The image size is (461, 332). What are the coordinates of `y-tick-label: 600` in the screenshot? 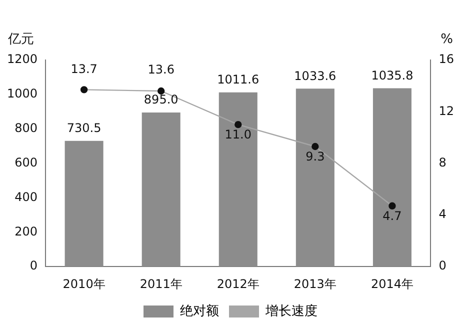 It's located at (26, 162).